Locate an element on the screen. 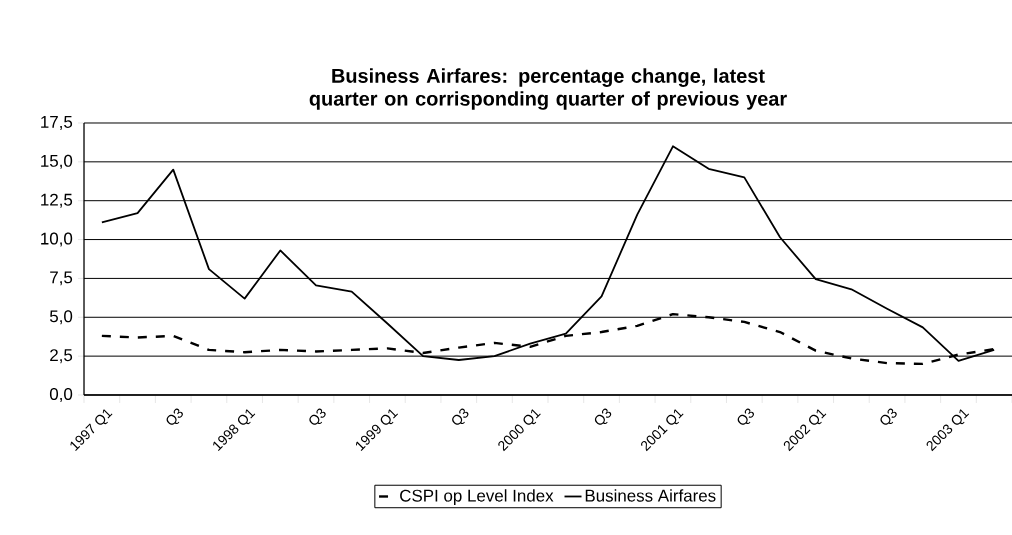 The image size is (1012, 535). y-tick-label: 7,5 is located at coordinates (61, 278).